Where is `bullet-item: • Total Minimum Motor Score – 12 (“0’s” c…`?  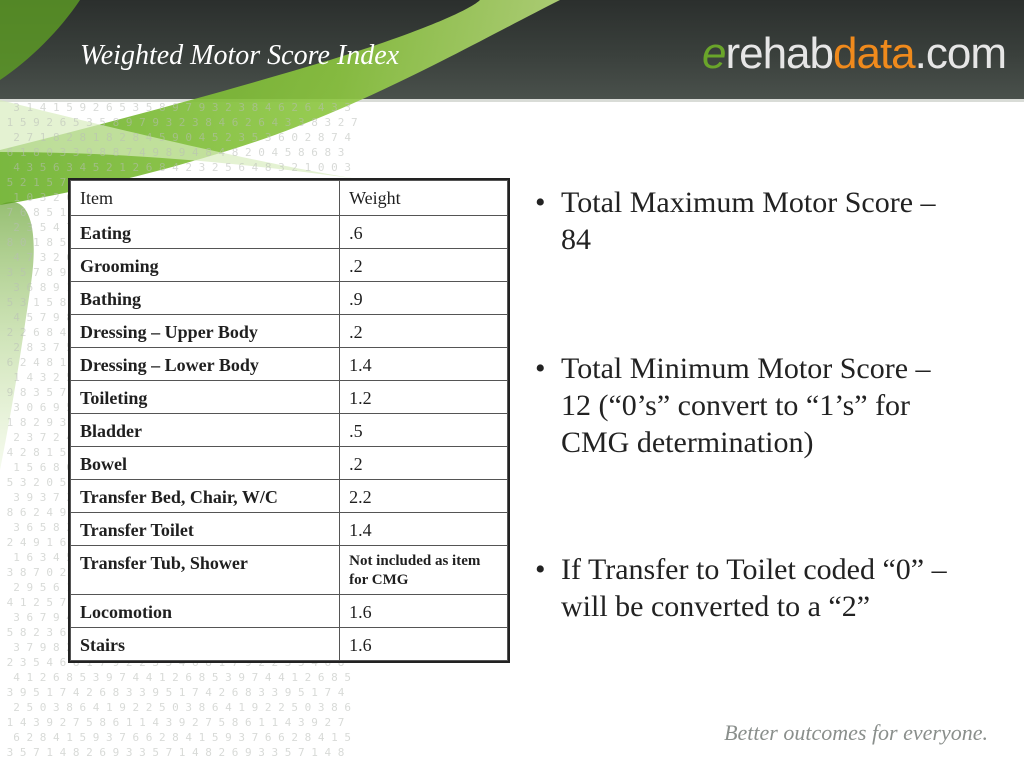 bullet-item: • Total Minimum Motor Score – 12 (“0’s” c… is located at coordinates (745, 405).